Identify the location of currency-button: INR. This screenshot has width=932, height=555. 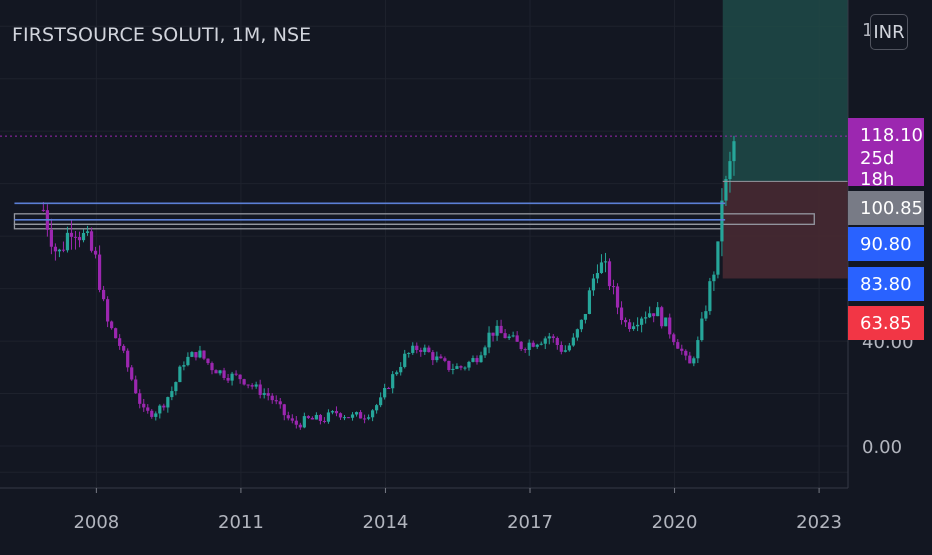
(889, 32).